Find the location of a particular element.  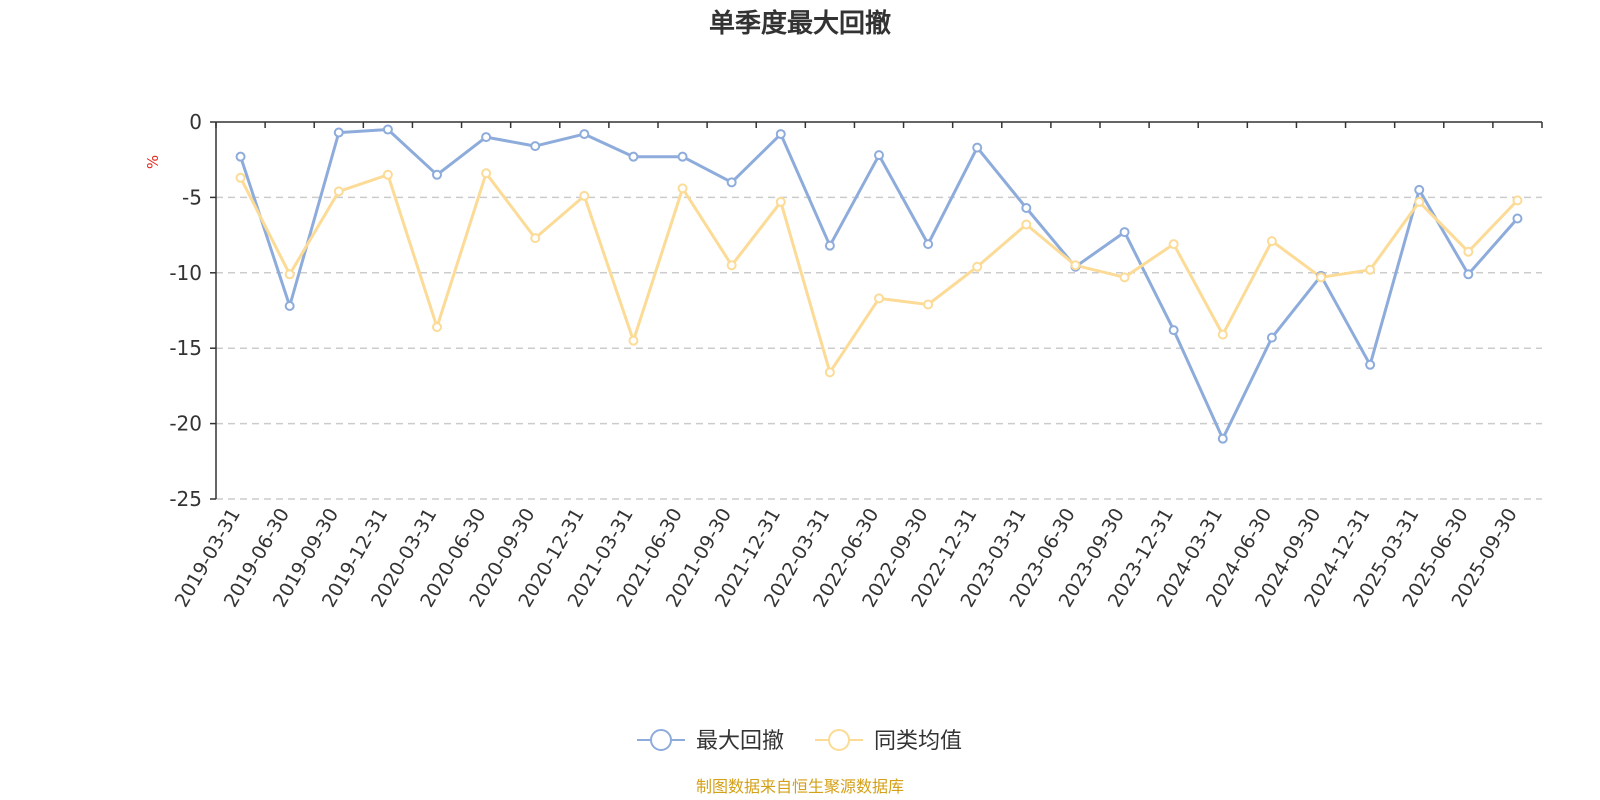

y-tick-label-0: 0 is located at coordinates (195, 122).